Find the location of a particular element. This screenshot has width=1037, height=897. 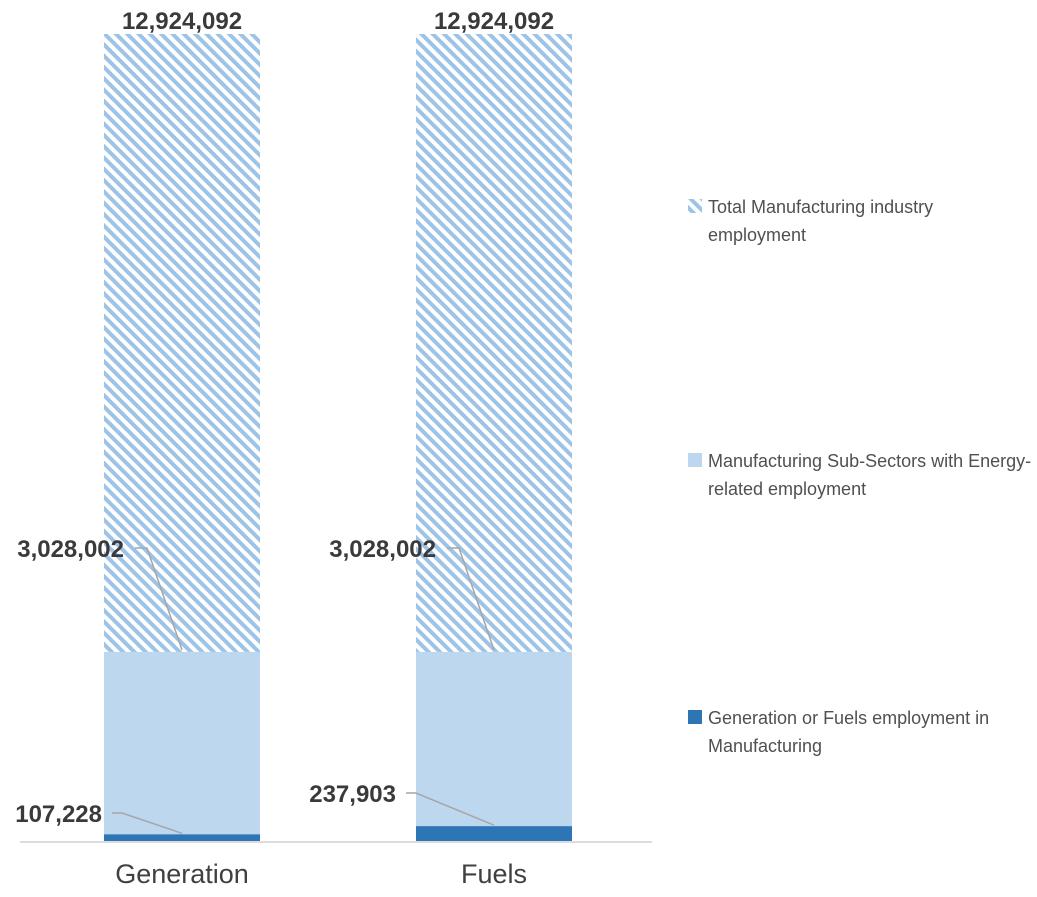

legend-label-total: Total Manufacturing industry employment is located at coordinates (821, 221).